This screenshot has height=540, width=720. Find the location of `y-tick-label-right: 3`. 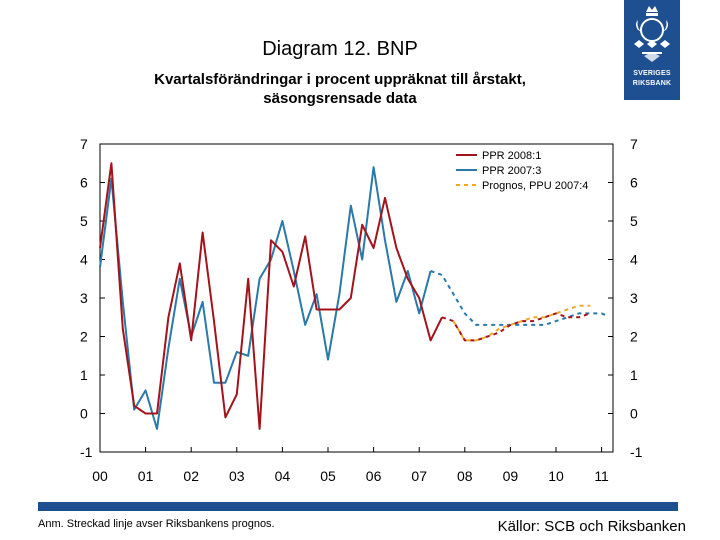

y-tick-label-right: 3 is located at coordinates (634, 298).